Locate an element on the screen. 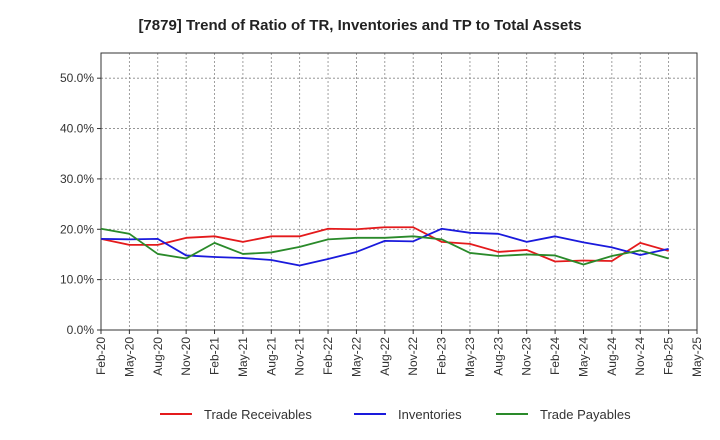  y-tick-label: 50.0% is located at coordinates (77, 78).